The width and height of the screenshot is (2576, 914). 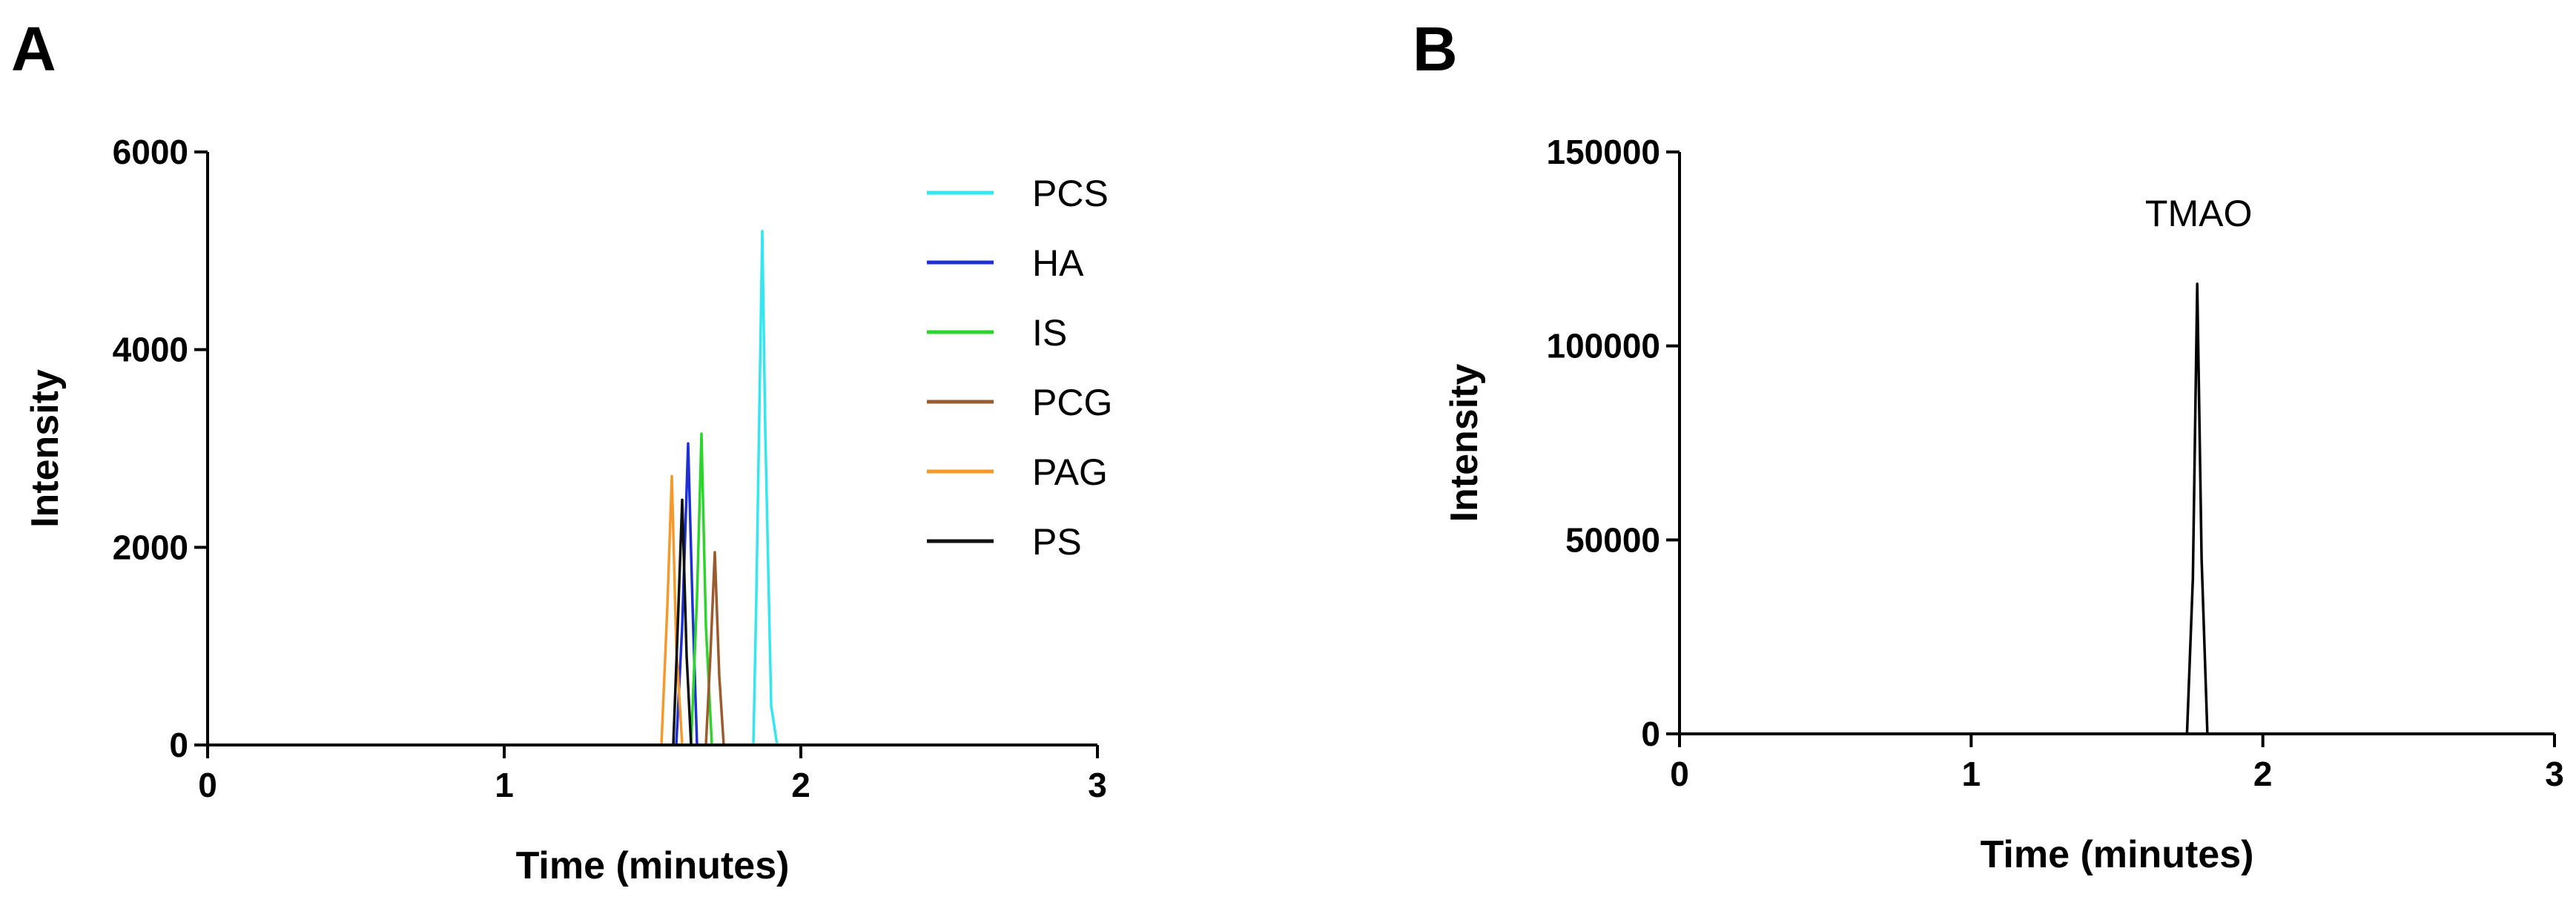 I want to click on y-tick-label: 100000, so click(x=1604, y=346).